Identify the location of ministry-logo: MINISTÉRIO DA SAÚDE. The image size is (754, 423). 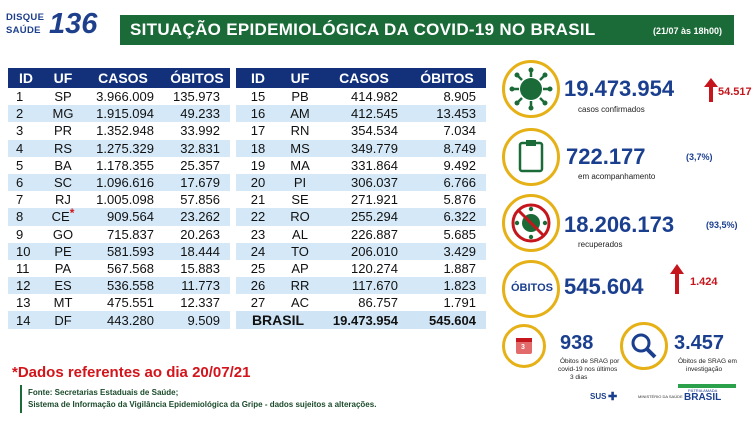
(660, 396).